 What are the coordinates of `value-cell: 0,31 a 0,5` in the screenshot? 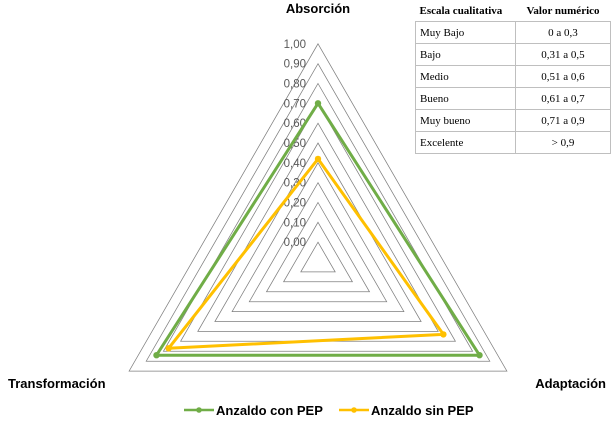 It's located at (563, 54).